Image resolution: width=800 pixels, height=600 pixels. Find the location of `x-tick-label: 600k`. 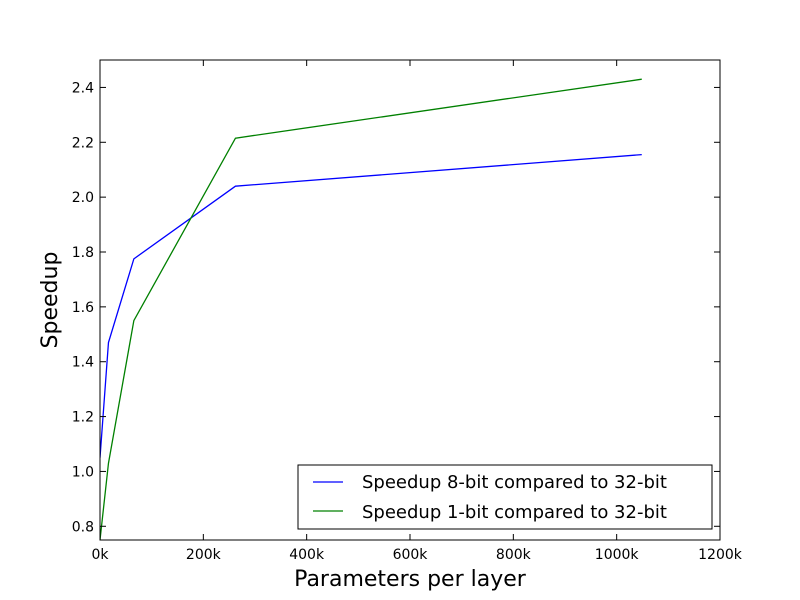

x-tick-label: 600k is located at coordinates (411, 555).